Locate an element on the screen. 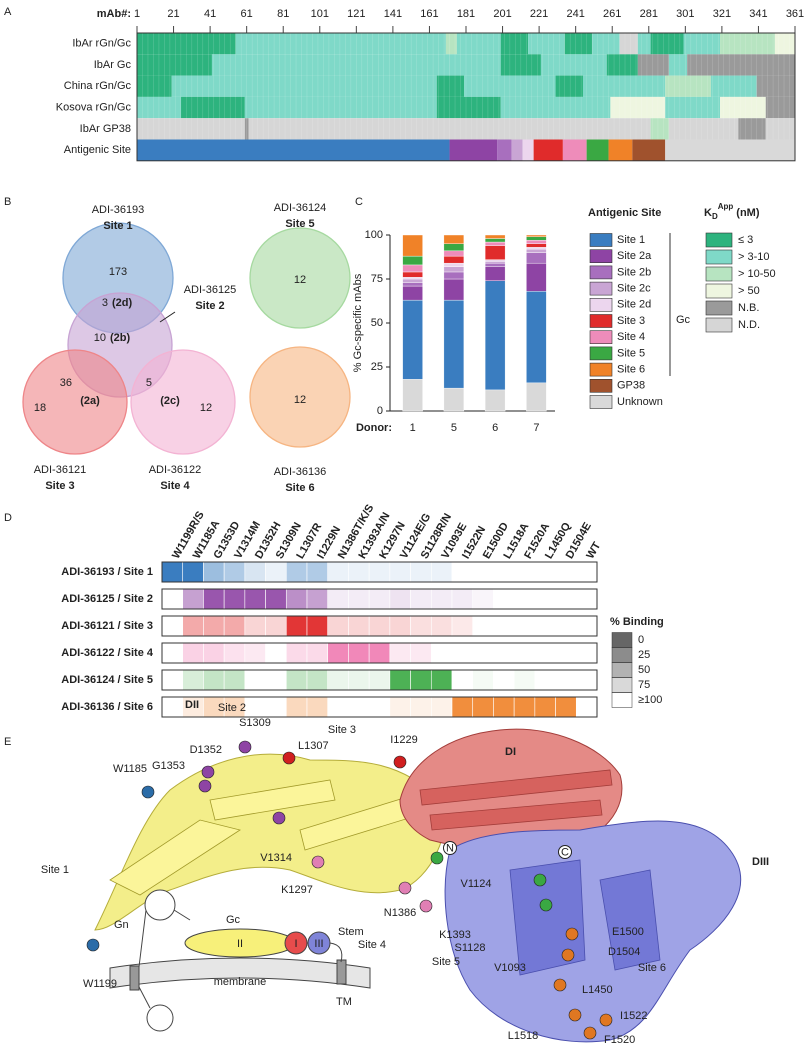 The width and height of the screenshot is (812, 1050). group-label: Gc is located at coordinates (683, 320).